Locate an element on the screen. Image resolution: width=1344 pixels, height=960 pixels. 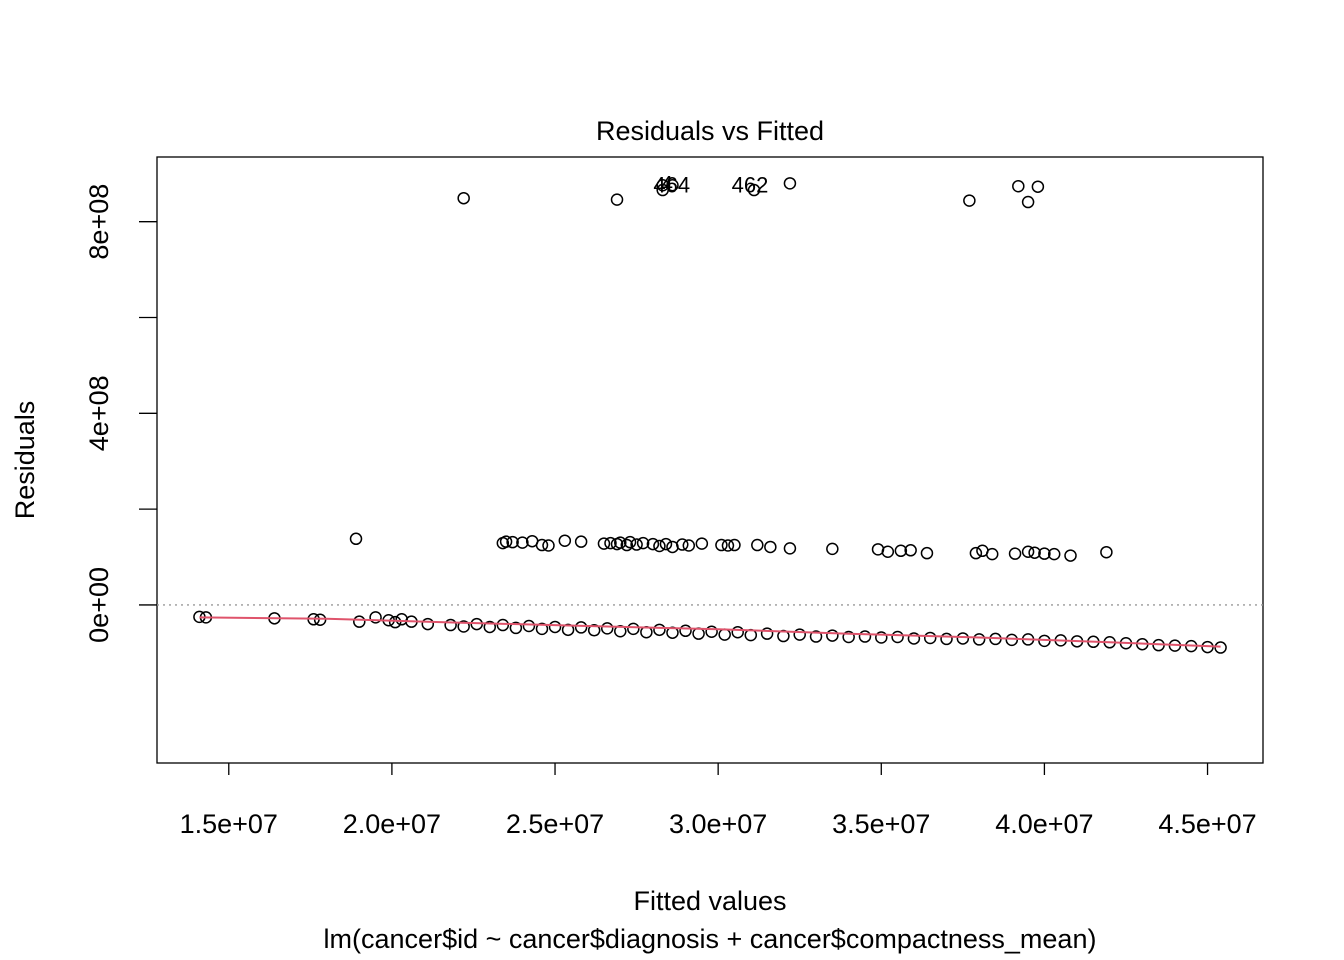
x-tick-label: 2.5e+07 is located at coordinates (555, 824).